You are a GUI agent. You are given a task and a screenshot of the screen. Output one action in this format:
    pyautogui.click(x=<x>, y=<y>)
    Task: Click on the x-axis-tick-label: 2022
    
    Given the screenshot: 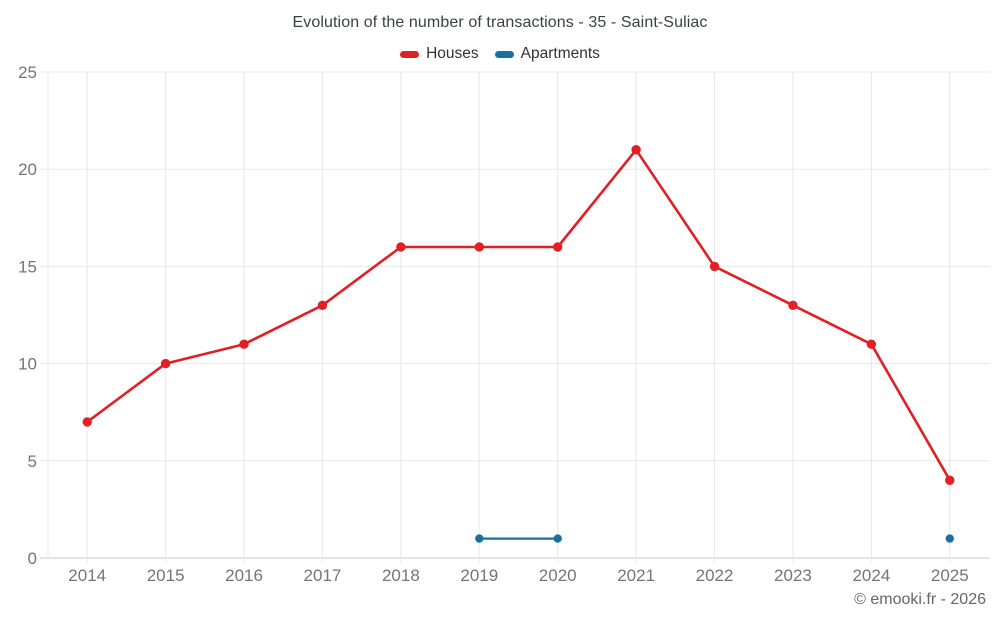 What is the action you would take?
    pyautogui.click(x=715, y=575)
    